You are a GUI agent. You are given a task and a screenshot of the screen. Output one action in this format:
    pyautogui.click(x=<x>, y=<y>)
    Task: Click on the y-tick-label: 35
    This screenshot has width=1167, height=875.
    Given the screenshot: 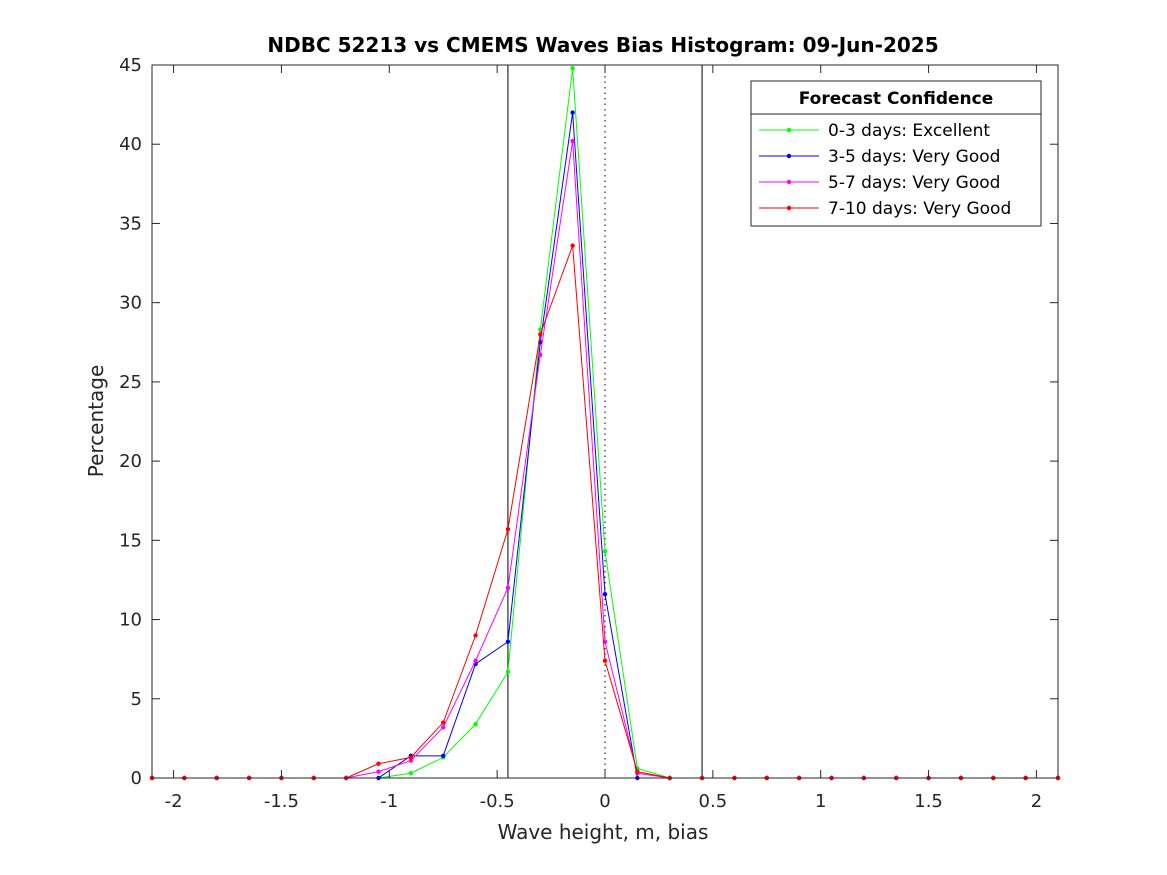 What is the action you would take?
    pyautogui.click(x=130, y=223)
    